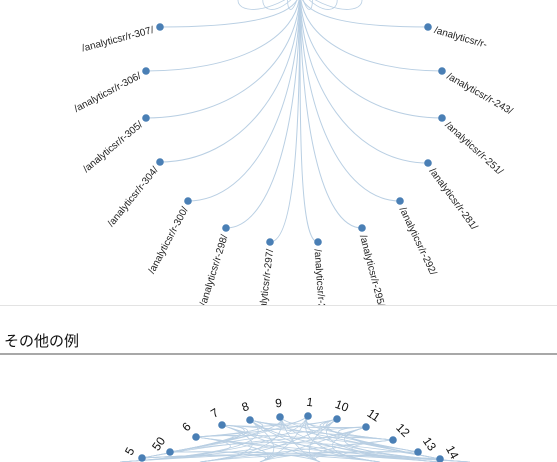  I want to click on tree-node-label: /analyticsr/r-251/, so click(474, 149).